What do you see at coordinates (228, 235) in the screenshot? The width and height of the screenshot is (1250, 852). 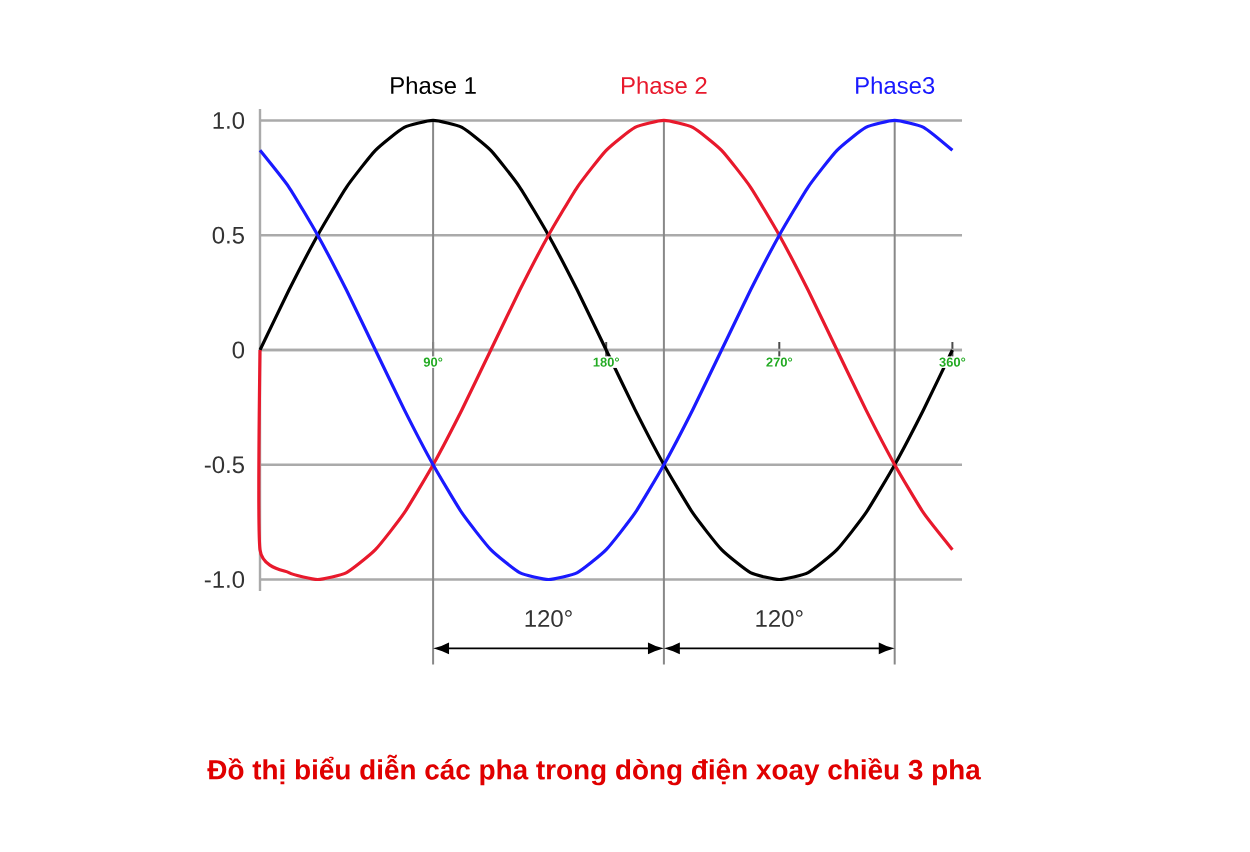 I see `y-tick-label: 0.5` at bounding box center [228, 235].